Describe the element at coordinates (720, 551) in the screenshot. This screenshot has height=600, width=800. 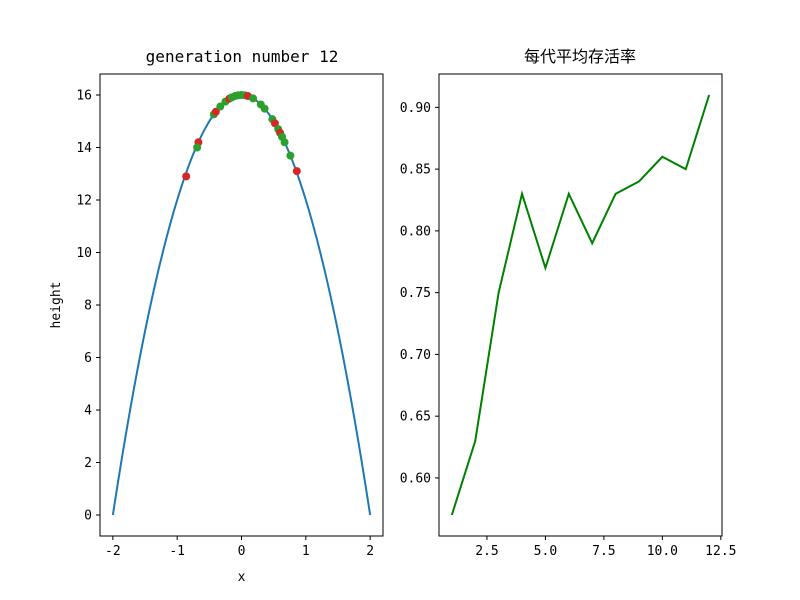
I see `chart-right-xtick-label: 12.5` at that location.